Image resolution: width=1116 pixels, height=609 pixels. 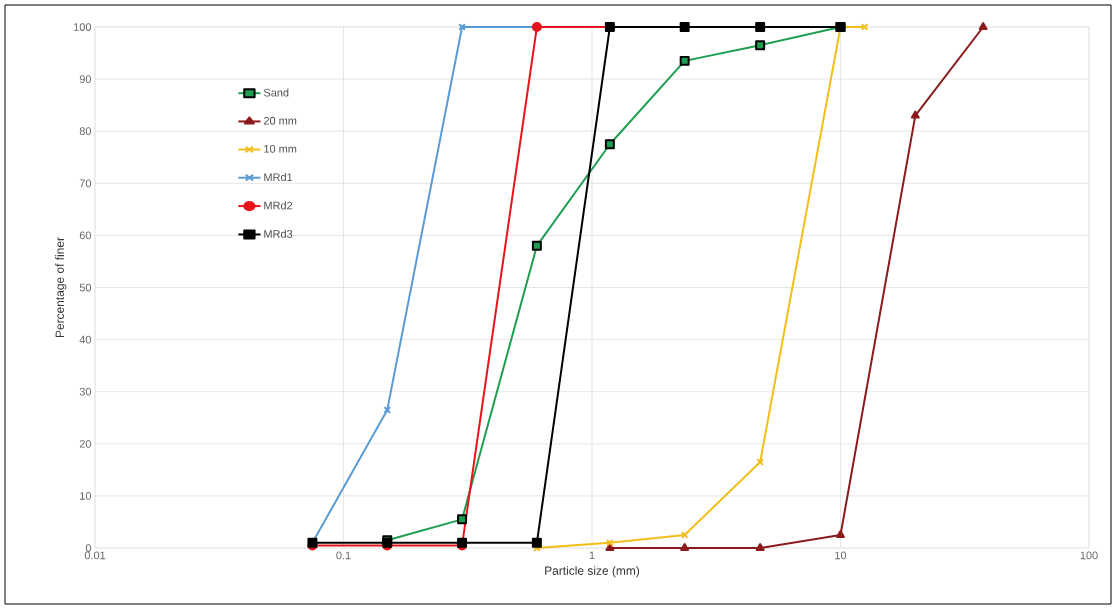 What do you see at coordinates (841, 555) in the screenshot?
I see `x-tick-label: 10` at bounding box center [841, 555].